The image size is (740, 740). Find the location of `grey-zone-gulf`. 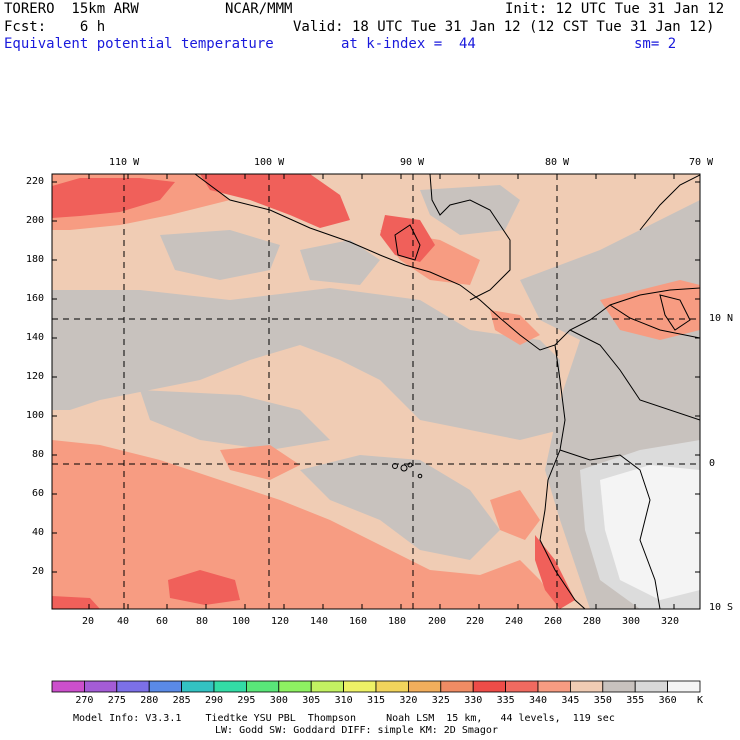

grey-zone-gulf is located at coordinates (470, 210).